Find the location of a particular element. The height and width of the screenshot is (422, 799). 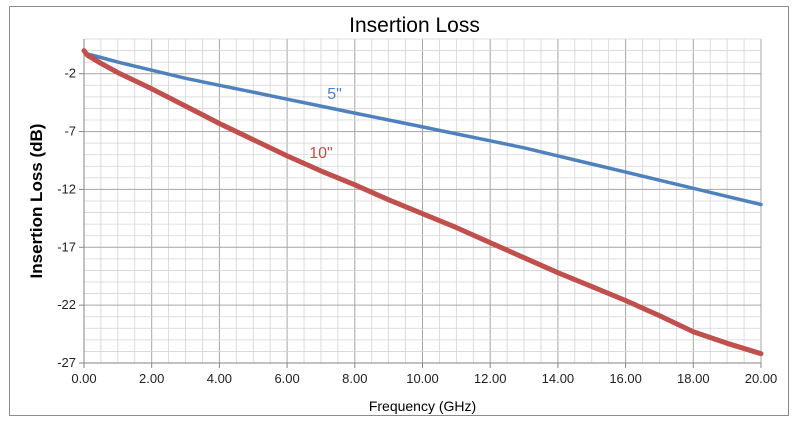

y-tick-label: -22 is located at coordinates (66, 304).